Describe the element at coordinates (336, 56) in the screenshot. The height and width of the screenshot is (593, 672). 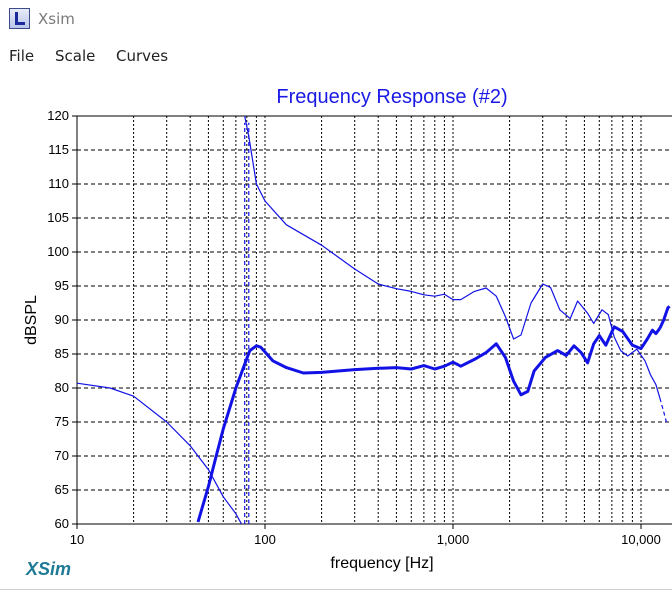
I see `menu-bar: File Scale Curves` at that location.